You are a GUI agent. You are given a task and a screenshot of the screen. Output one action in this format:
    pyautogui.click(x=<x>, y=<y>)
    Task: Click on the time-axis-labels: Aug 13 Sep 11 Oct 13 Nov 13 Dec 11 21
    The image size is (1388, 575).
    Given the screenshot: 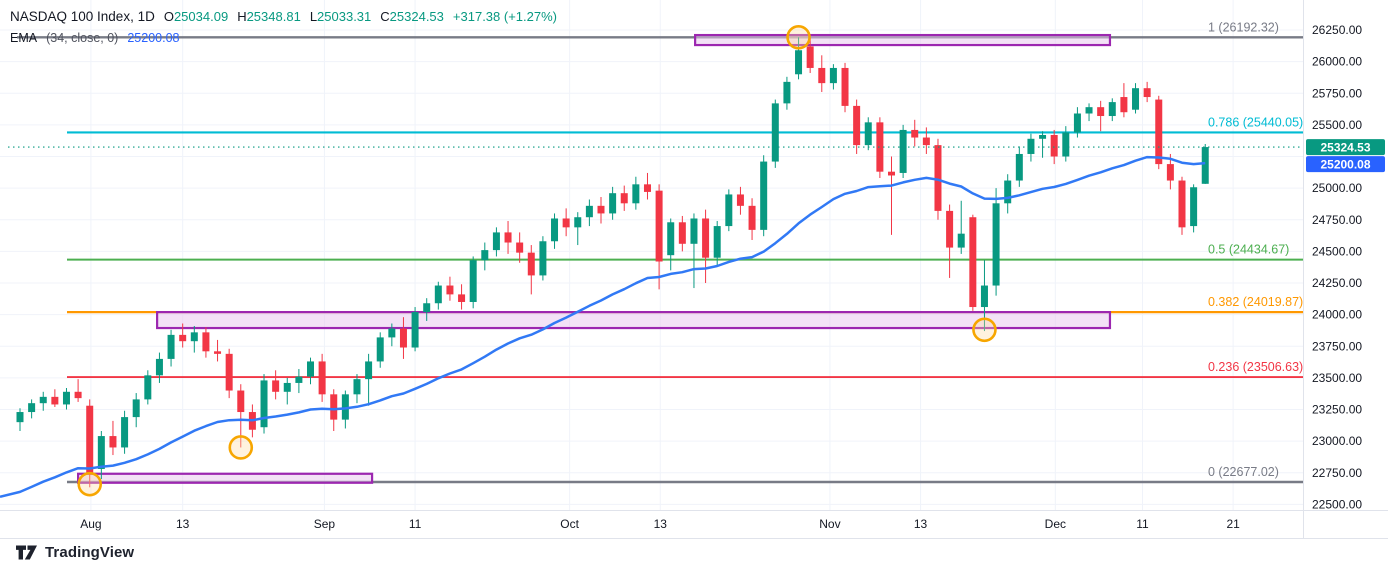 What is the action you would take?
    pyautogui.click(x=660, y=524)
    